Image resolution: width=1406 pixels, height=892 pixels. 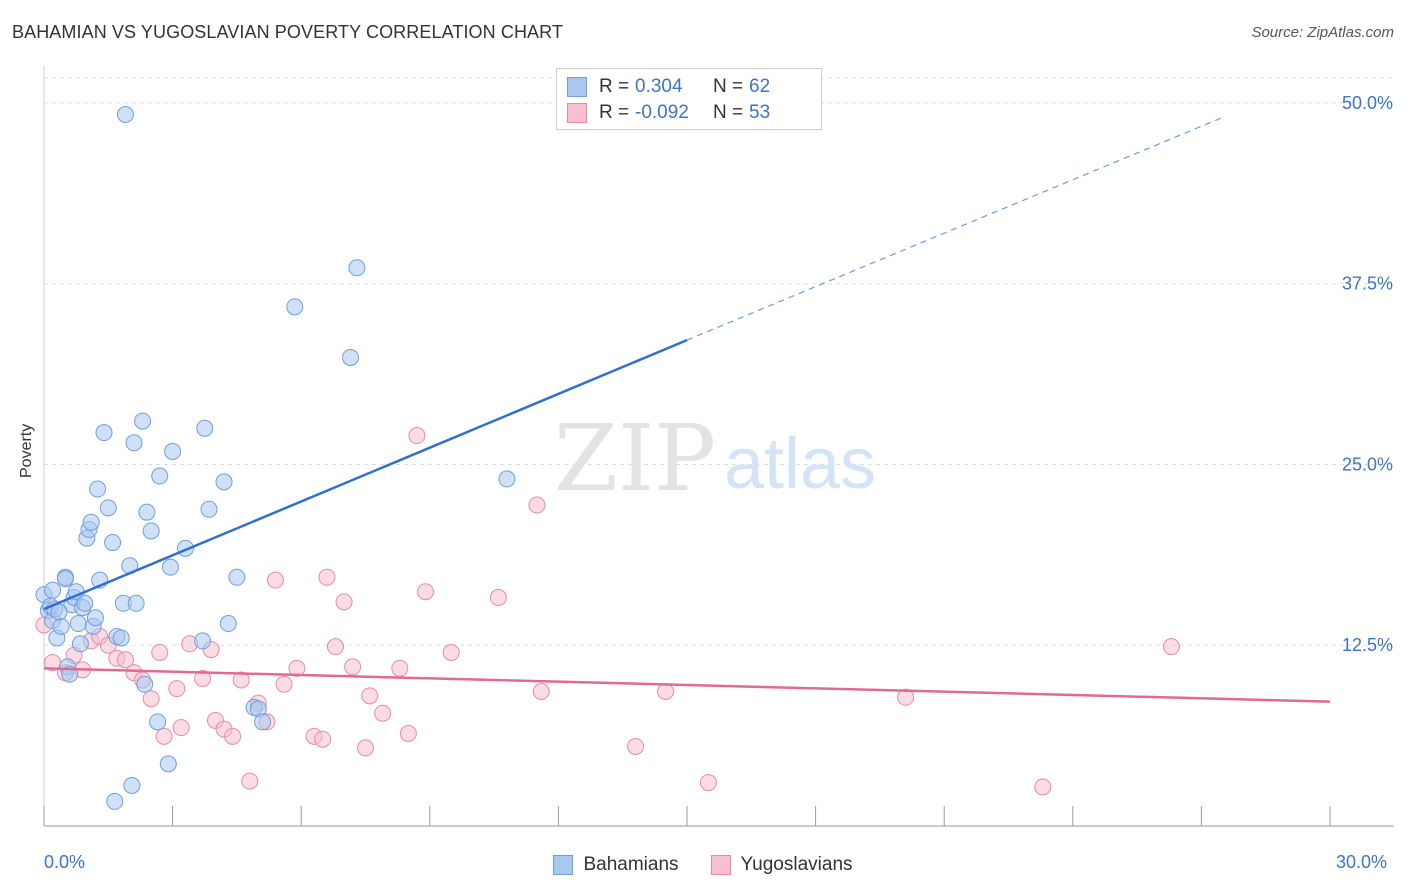 What do you see at coordinates (1367, 284) in the screenshot?
I see `y-tick-label: 37.5%` at bounding box center [1367, 284].